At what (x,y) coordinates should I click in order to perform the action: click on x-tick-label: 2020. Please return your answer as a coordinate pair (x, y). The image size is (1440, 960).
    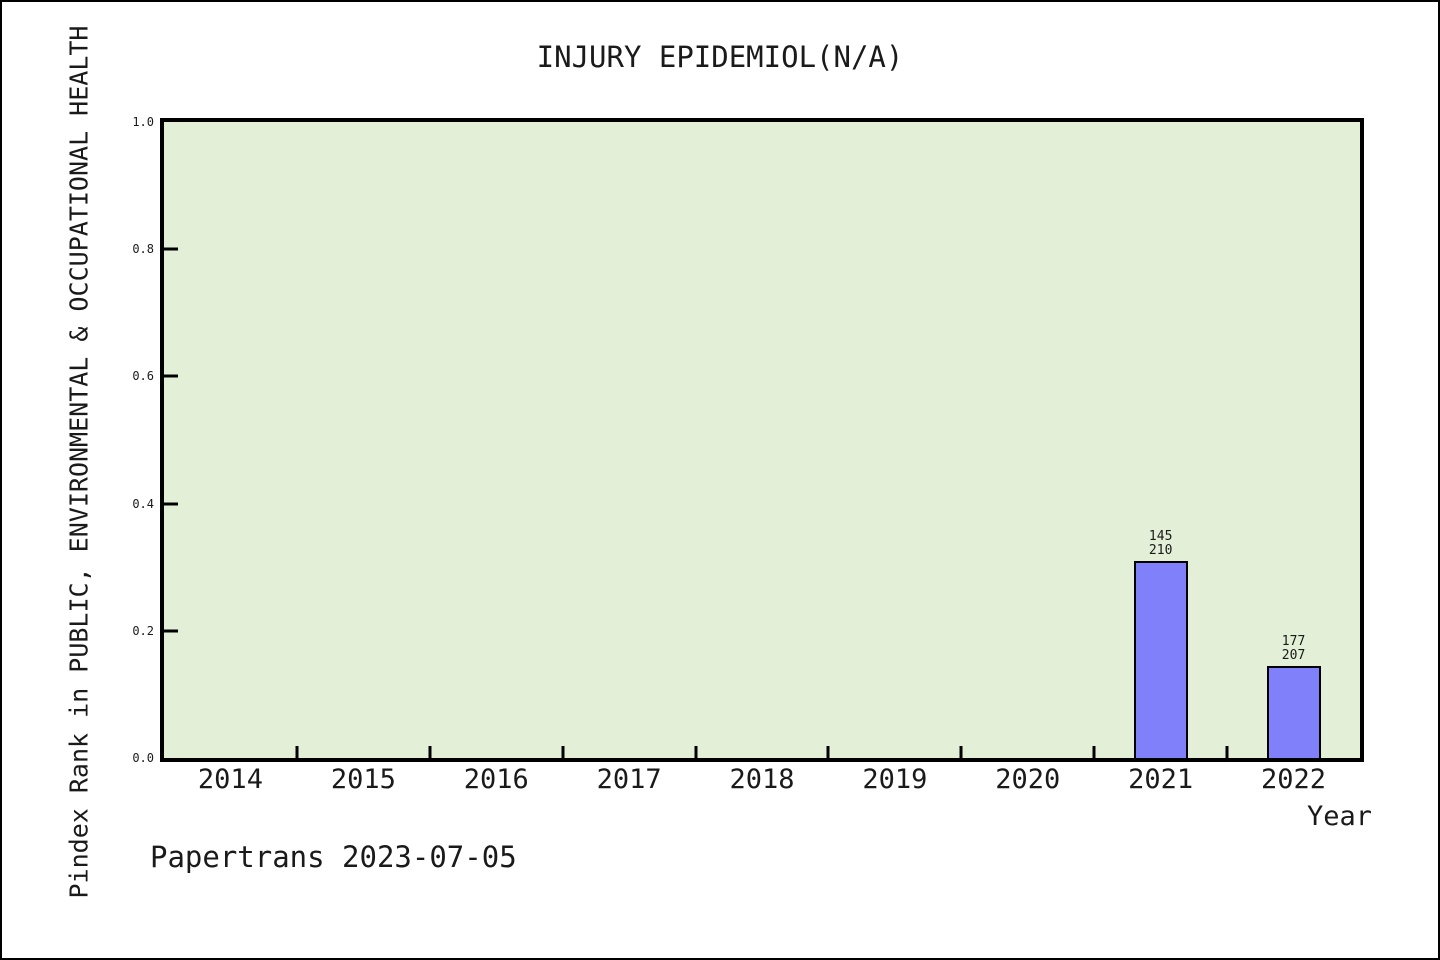
    Looking at the image, I should click on (1028, 779).